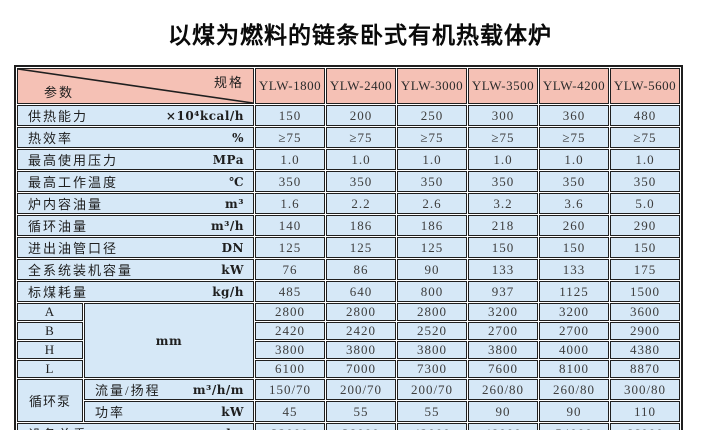 The image size is (720, 430). I want to click on cell-value: 125, so click(361, 247).